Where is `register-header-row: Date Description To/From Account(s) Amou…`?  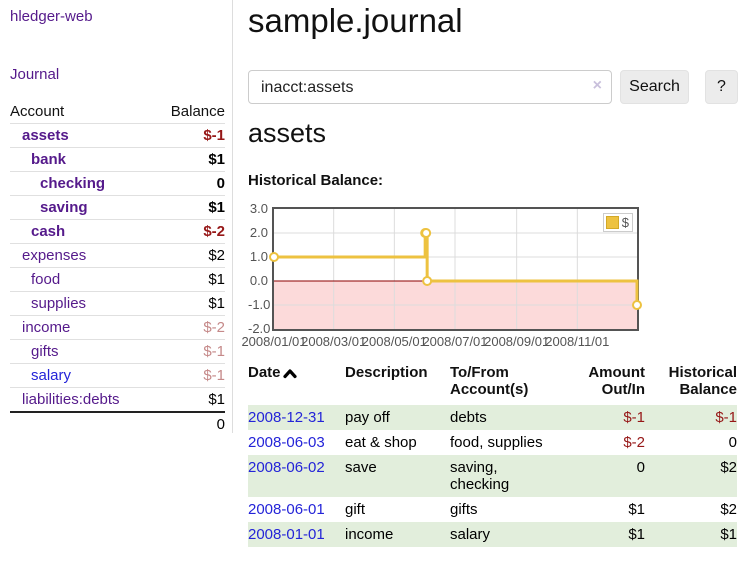 register-header-row: Date Description To/From Account(s) Amou… is located at coordinates (492, 383).